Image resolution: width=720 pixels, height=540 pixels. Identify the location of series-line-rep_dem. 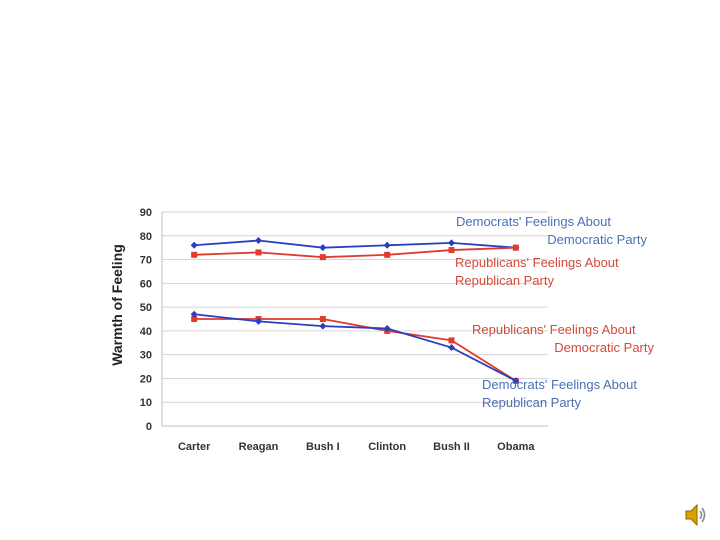
(355, 350).